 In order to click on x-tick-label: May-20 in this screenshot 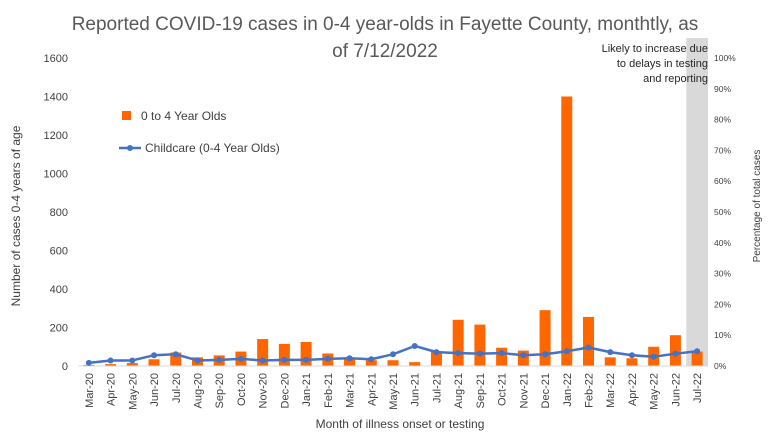, I will do `click(133, 391)`.